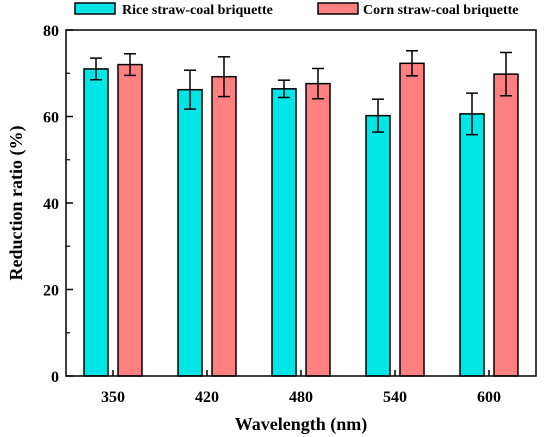  Describe the element at coordinates (197, 10) in the screenshot. I see `legend-label-rice-straw: Rice straw-coal briquette` at that location.